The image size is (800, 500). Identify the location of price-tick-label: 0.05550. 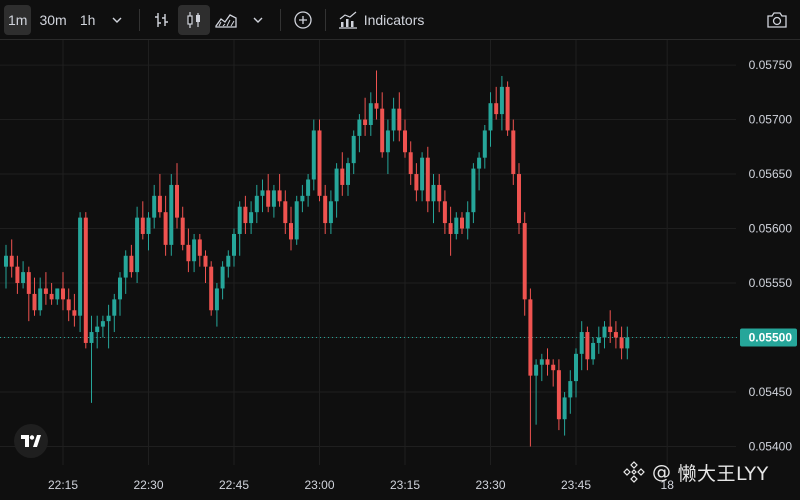
(771, 283).